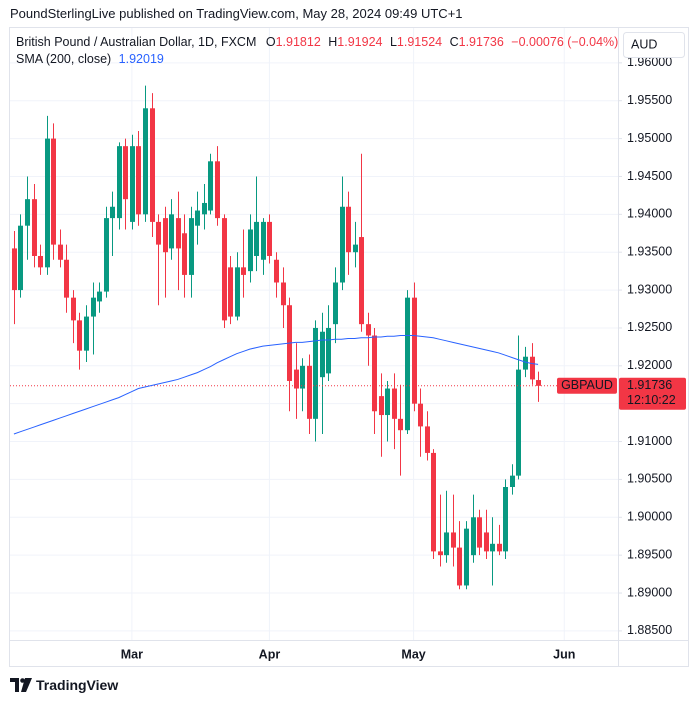 The width and height of the screenshot is (698, 703). What do you see at coordinates (454, 42) in the screenshot?
I see `legend-letter: C` at bounding box center [454, 42].